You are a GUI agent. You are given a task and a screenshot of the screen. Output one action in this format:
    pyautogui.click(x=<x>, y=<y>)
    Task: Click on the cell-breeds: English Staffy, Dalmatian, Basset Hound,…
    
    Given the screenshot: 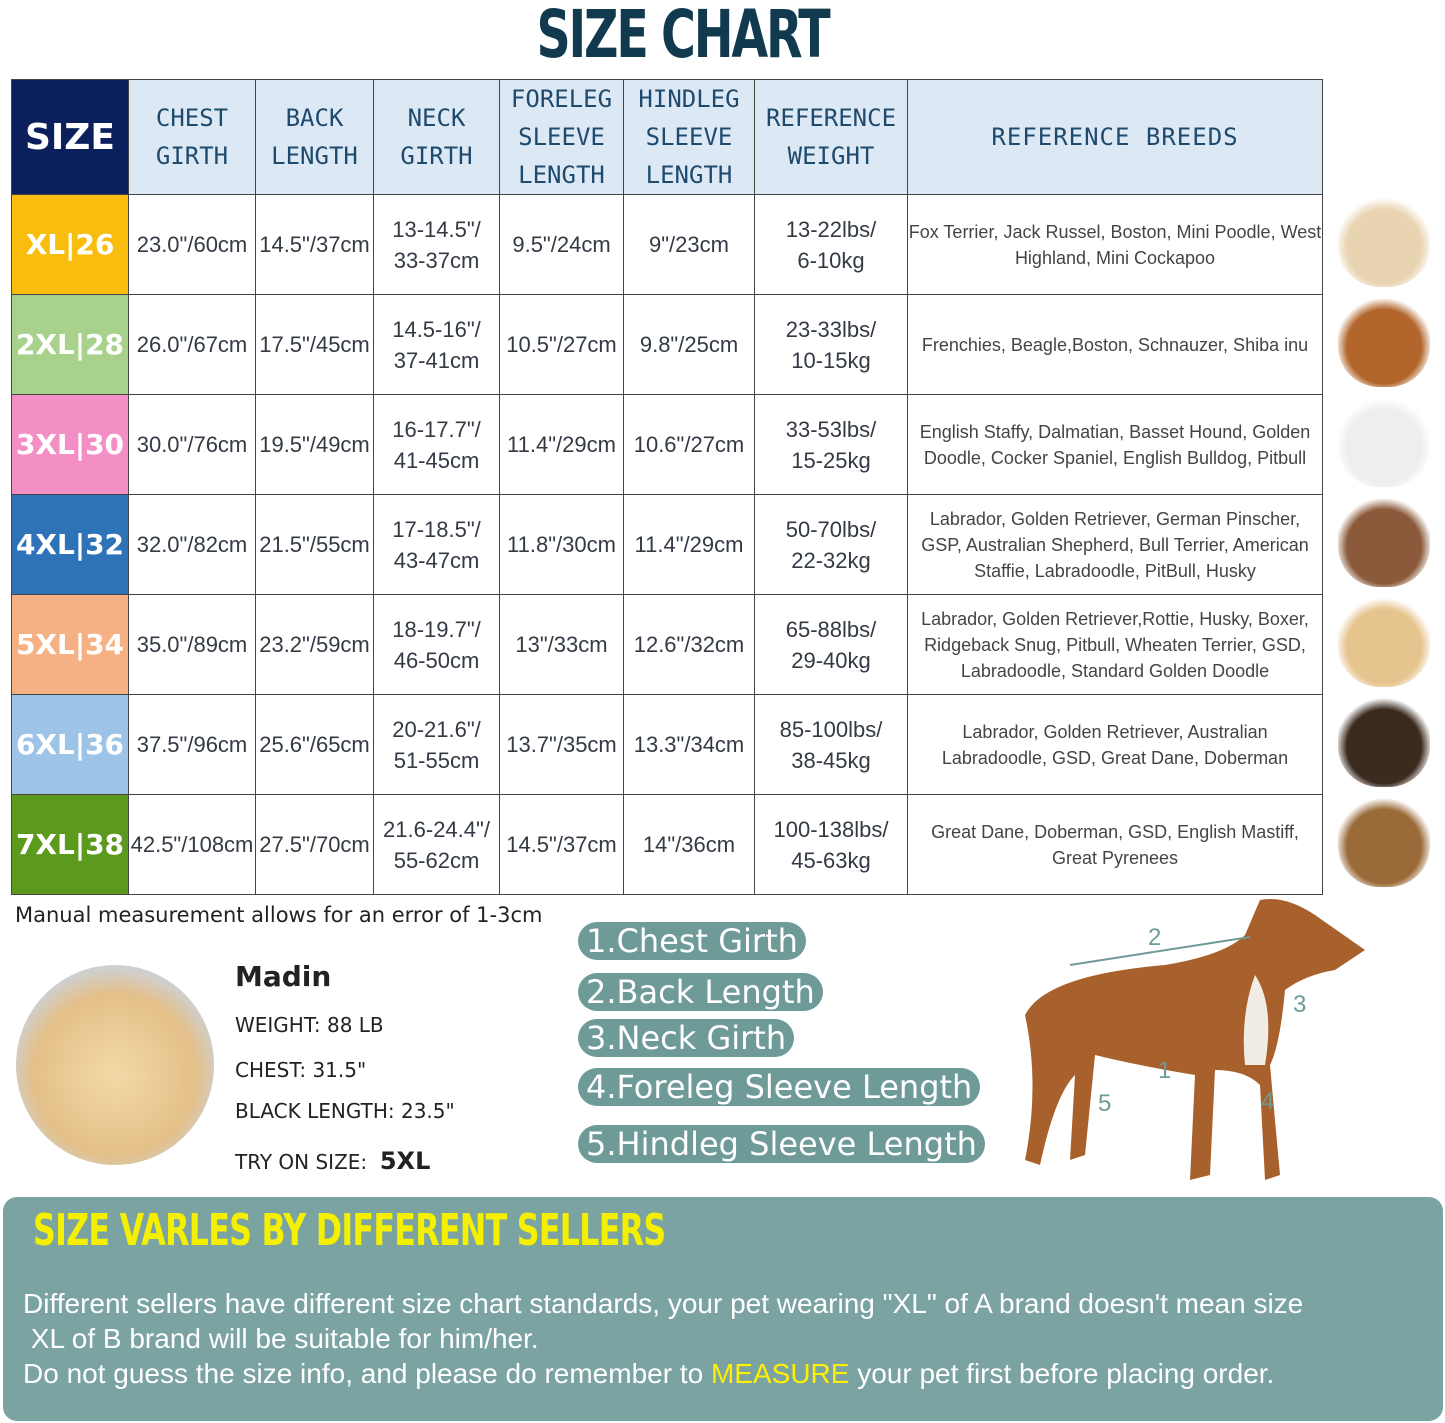 What is the action you would take?
    pyautogui.click(x=1115, y=444)
    